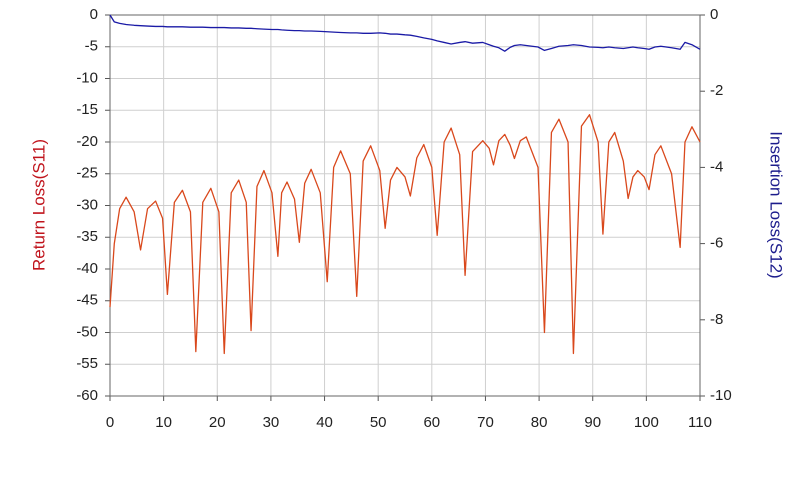 The height and width of the screenshot is (488, 800). What do you see at coordinates (646, 422) in the screenshot?
I see `x-tick-label: 100` at bounding box center [646, 422].